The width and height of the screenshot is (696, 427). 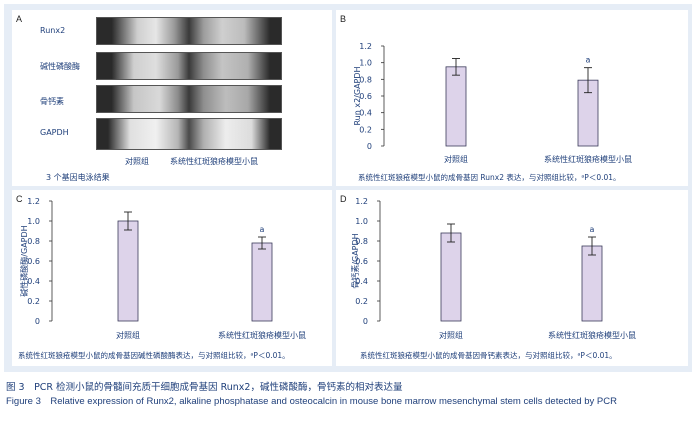 I want to click on gel-strip-gapdh, so click(x=189, y=134).